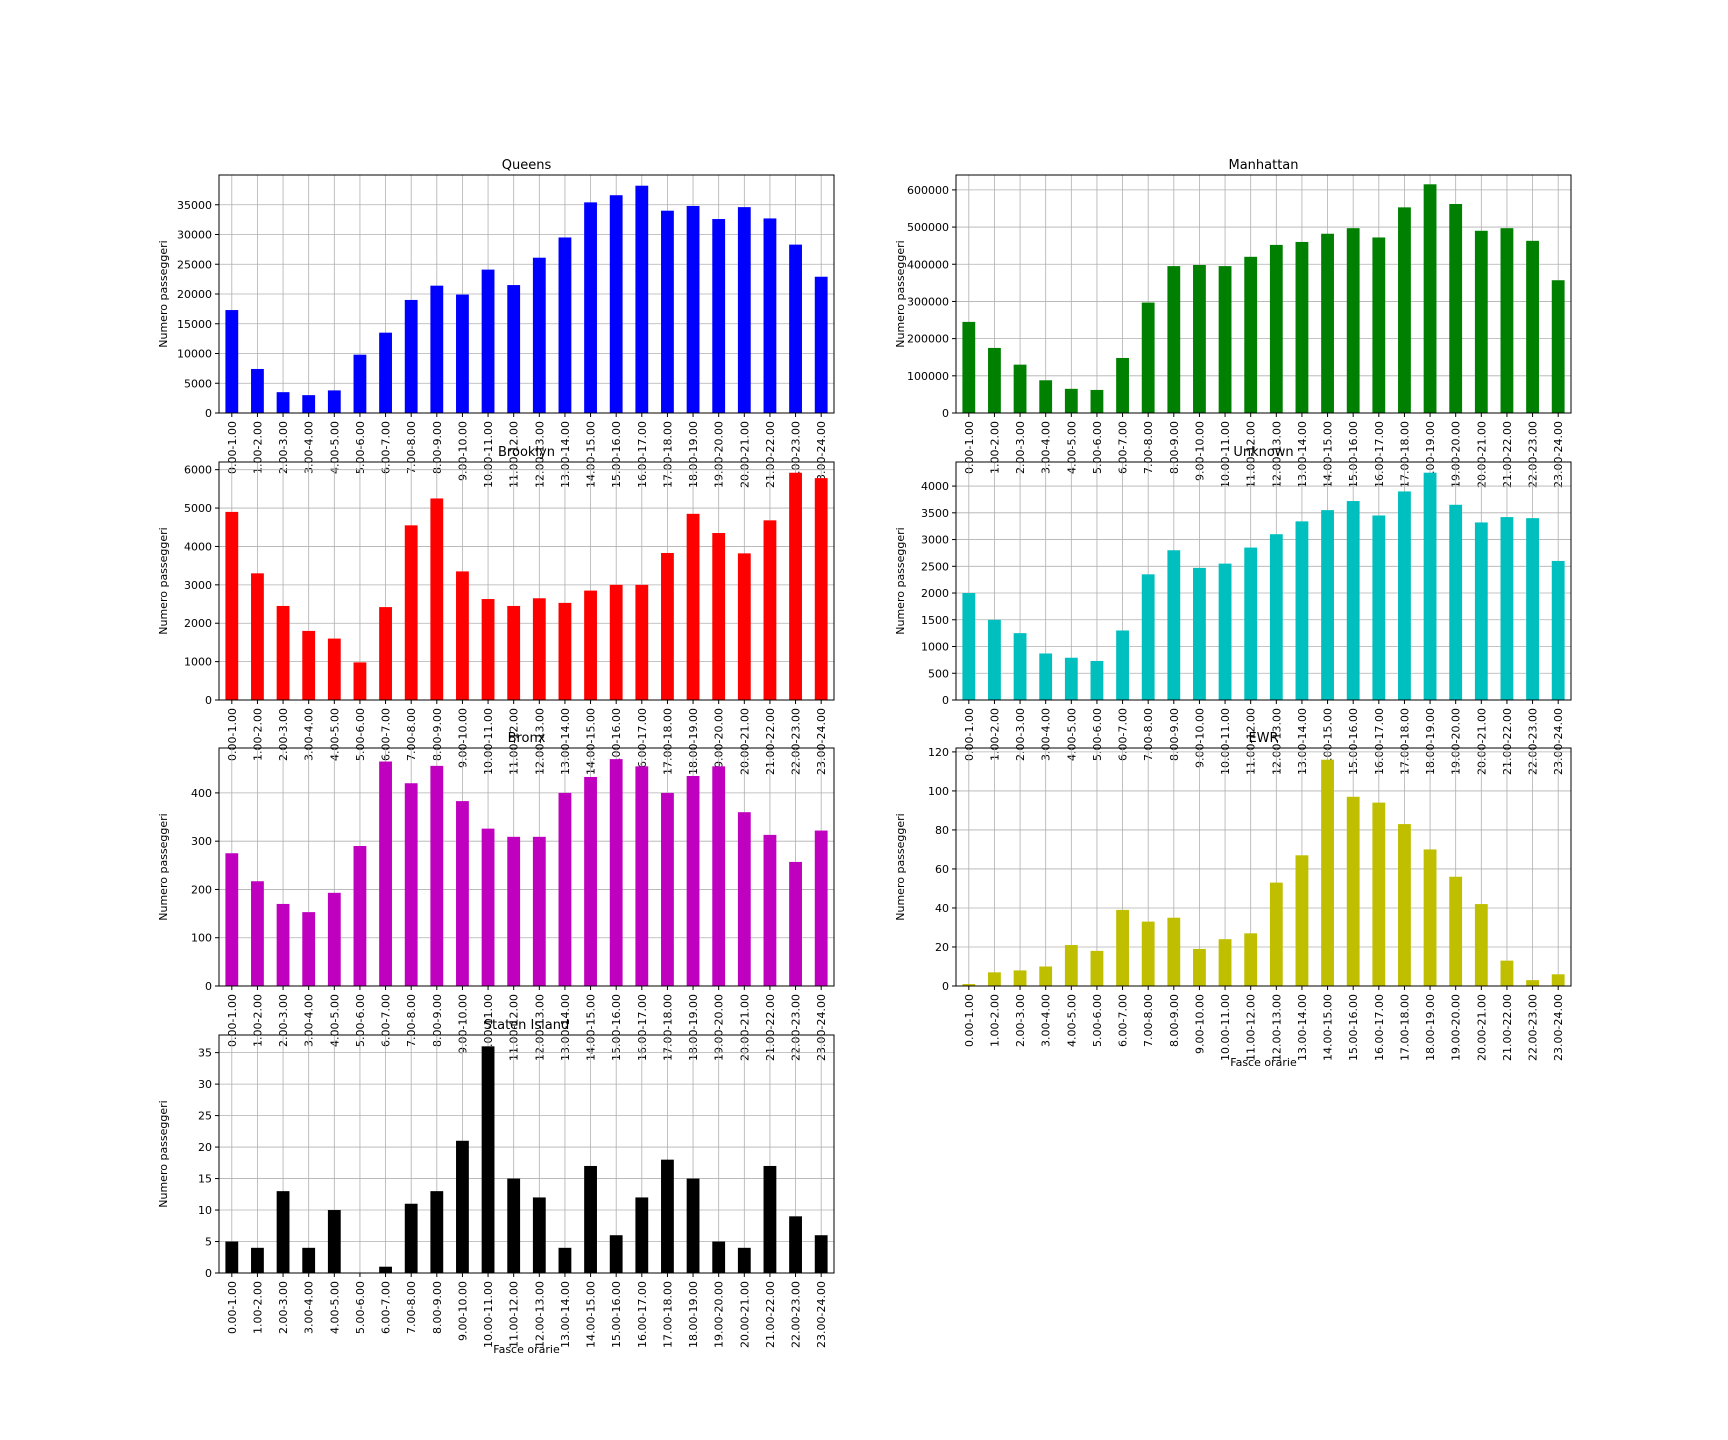 This screenshot has height=1440, width=1728. What do you see at coordinates (770, 741) in the screenshot?
I see `x-tick-label: 21.00-22.00` at bounding box center [770, 741].